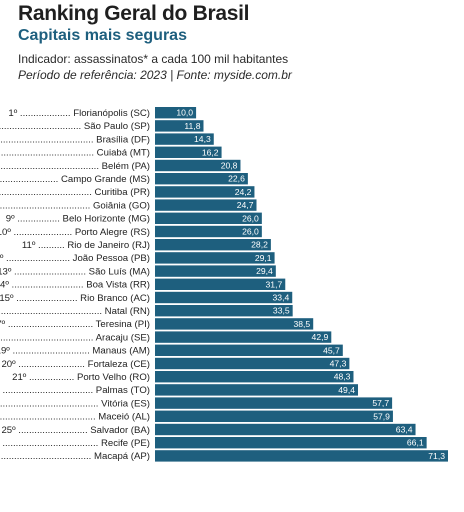 This screenshot has width=464, height=512. What do you see at coordinates (331, 350) in the screenshot?
I see `value-label: 45,7` at bounding box center [331, 350].